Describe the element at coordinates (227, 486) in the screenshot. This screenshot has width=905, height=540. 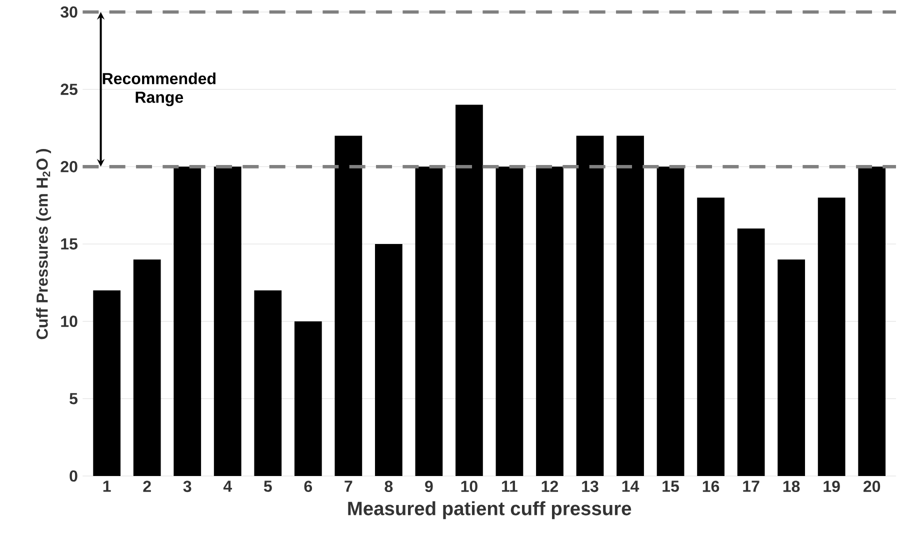
I see `x-tick-label: 4` at that location.